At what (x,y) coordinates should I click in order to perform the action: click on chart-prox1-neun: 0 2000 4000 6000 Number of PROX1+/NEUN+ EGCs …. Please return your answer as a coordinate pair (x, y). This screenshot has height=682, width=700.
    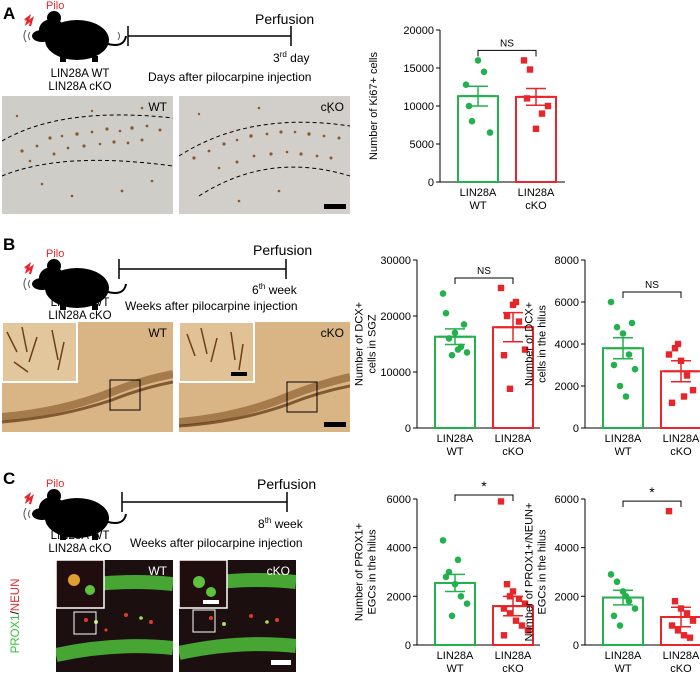
    Looking at the image, I should click on (612, 579).